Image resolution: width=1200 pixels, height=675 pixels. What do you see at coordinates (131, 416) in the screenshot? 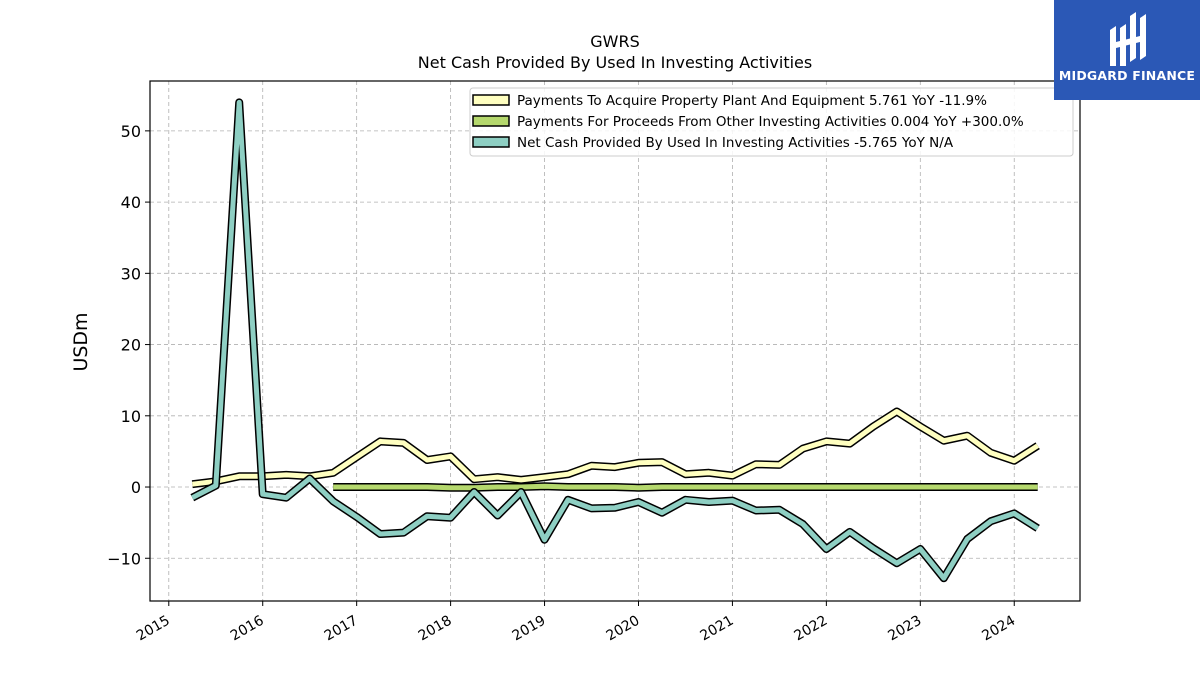
I see `y-tick-label: 10` at bounding box center [131, 416].